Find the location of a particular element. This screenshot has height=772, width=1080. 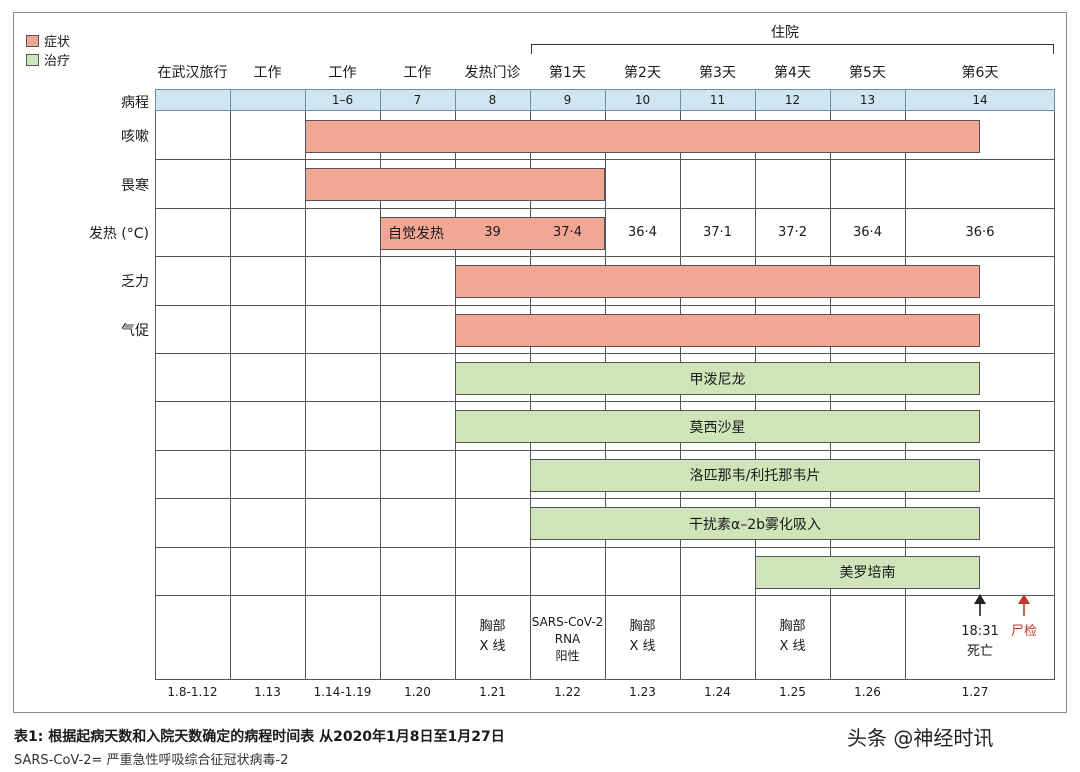

event-note-line: 尸检 is located at coordinates (1023, 631).